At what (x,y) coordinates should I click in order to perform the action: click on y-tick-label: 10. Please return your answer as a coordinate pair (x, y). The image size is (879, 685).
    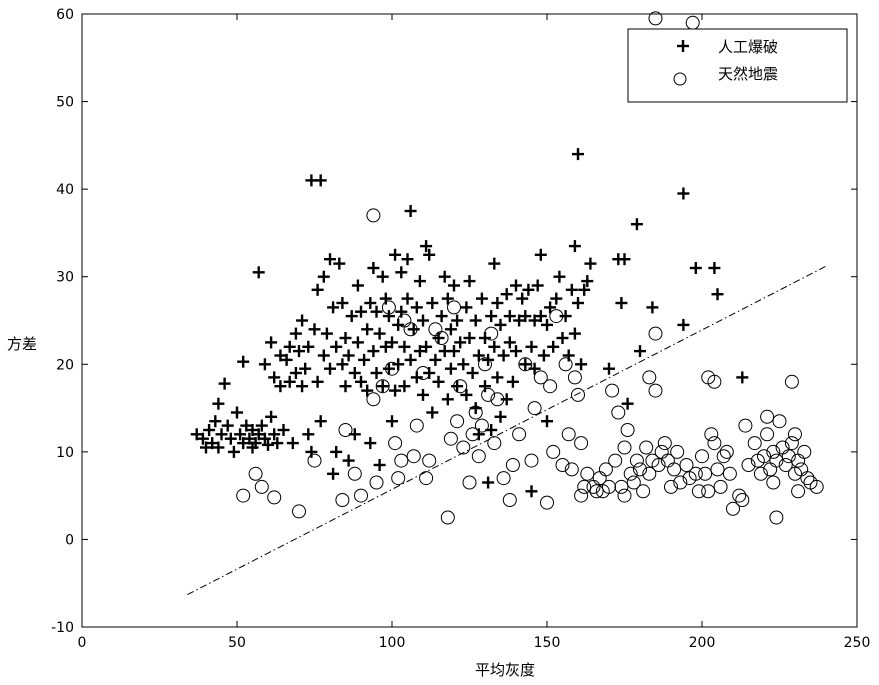
    Looking at the image, I should click on (65, 453).